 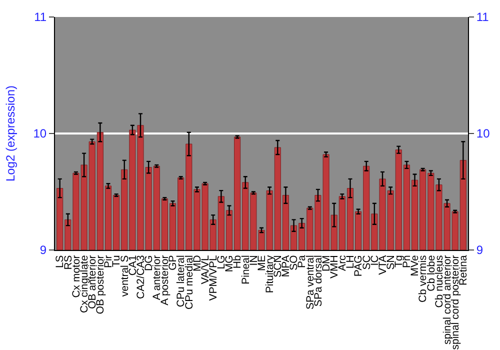 I want to click on y-tick-label: 11, so click(x=40, y=17).